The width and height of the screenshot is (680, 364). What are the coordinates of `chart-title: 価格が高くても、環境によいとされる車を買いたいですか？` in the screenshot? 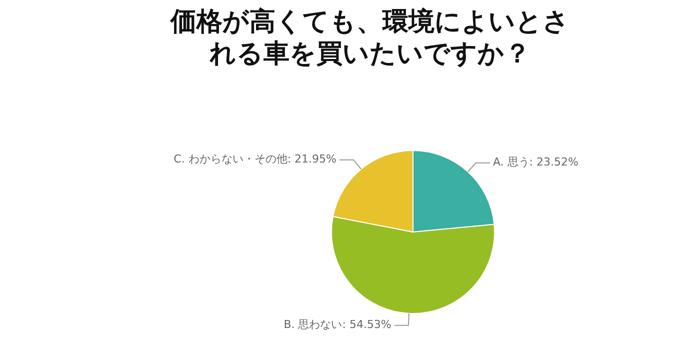 It's located at (369, 38).